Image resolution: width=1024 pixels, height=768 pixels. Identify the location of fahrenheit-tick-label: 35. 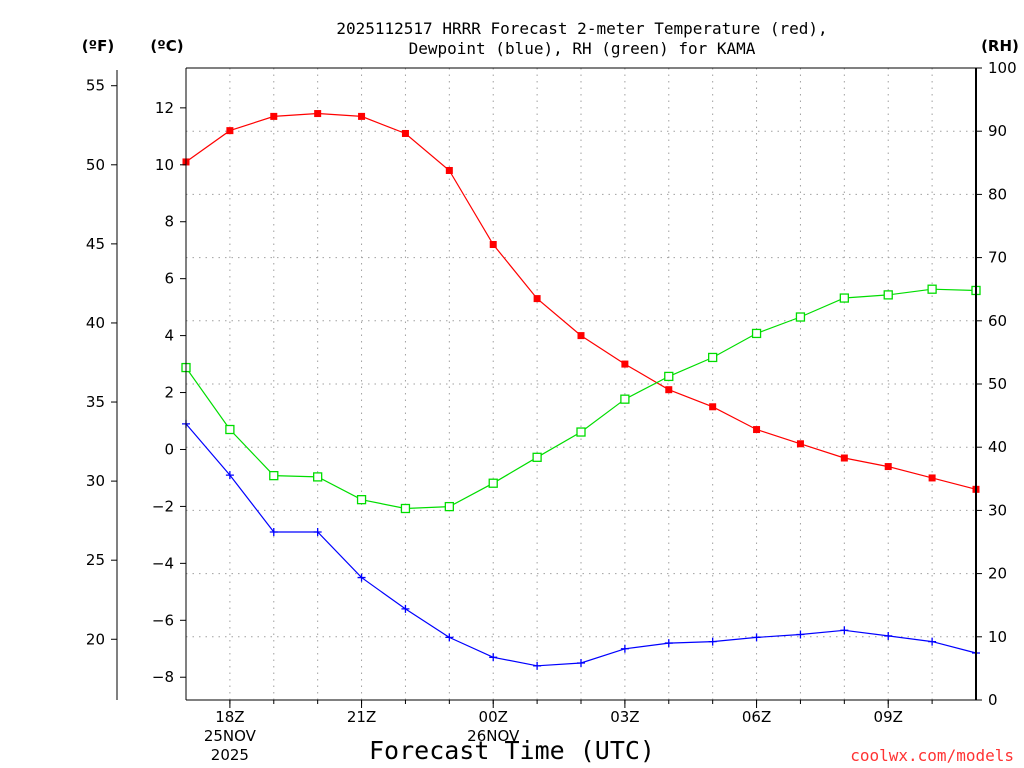
(95, 402).